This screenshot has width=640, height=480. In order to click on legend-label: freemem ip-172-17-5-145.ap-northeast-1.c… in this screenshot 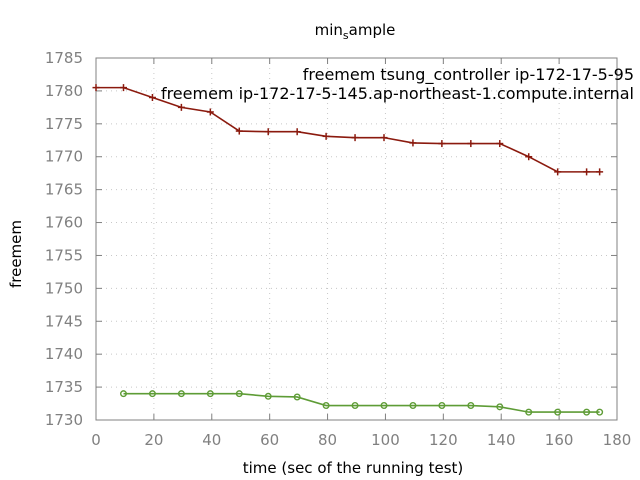, I will do `click(397, 93)`.